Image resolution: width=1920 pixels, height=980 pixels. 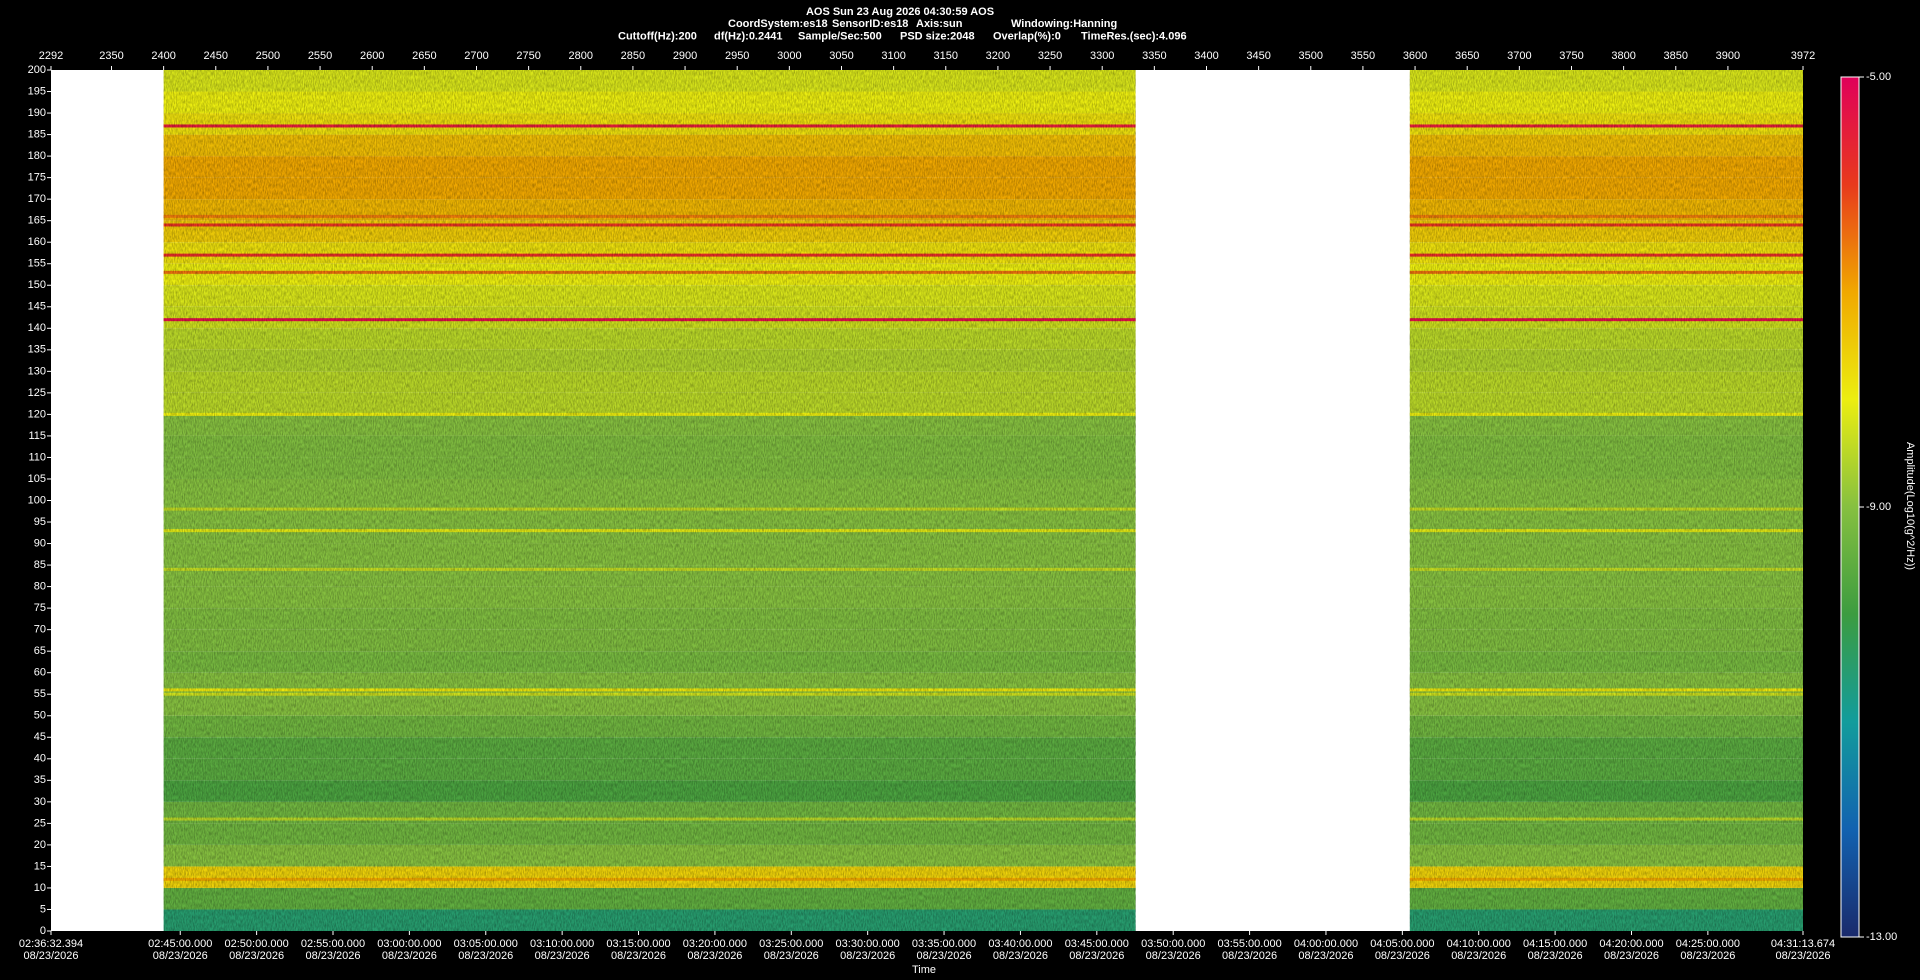 What do you see at coordinates (37, 393) in the screenshot?
I see `y-tick-label: 125` at bounding box center [37, 393].